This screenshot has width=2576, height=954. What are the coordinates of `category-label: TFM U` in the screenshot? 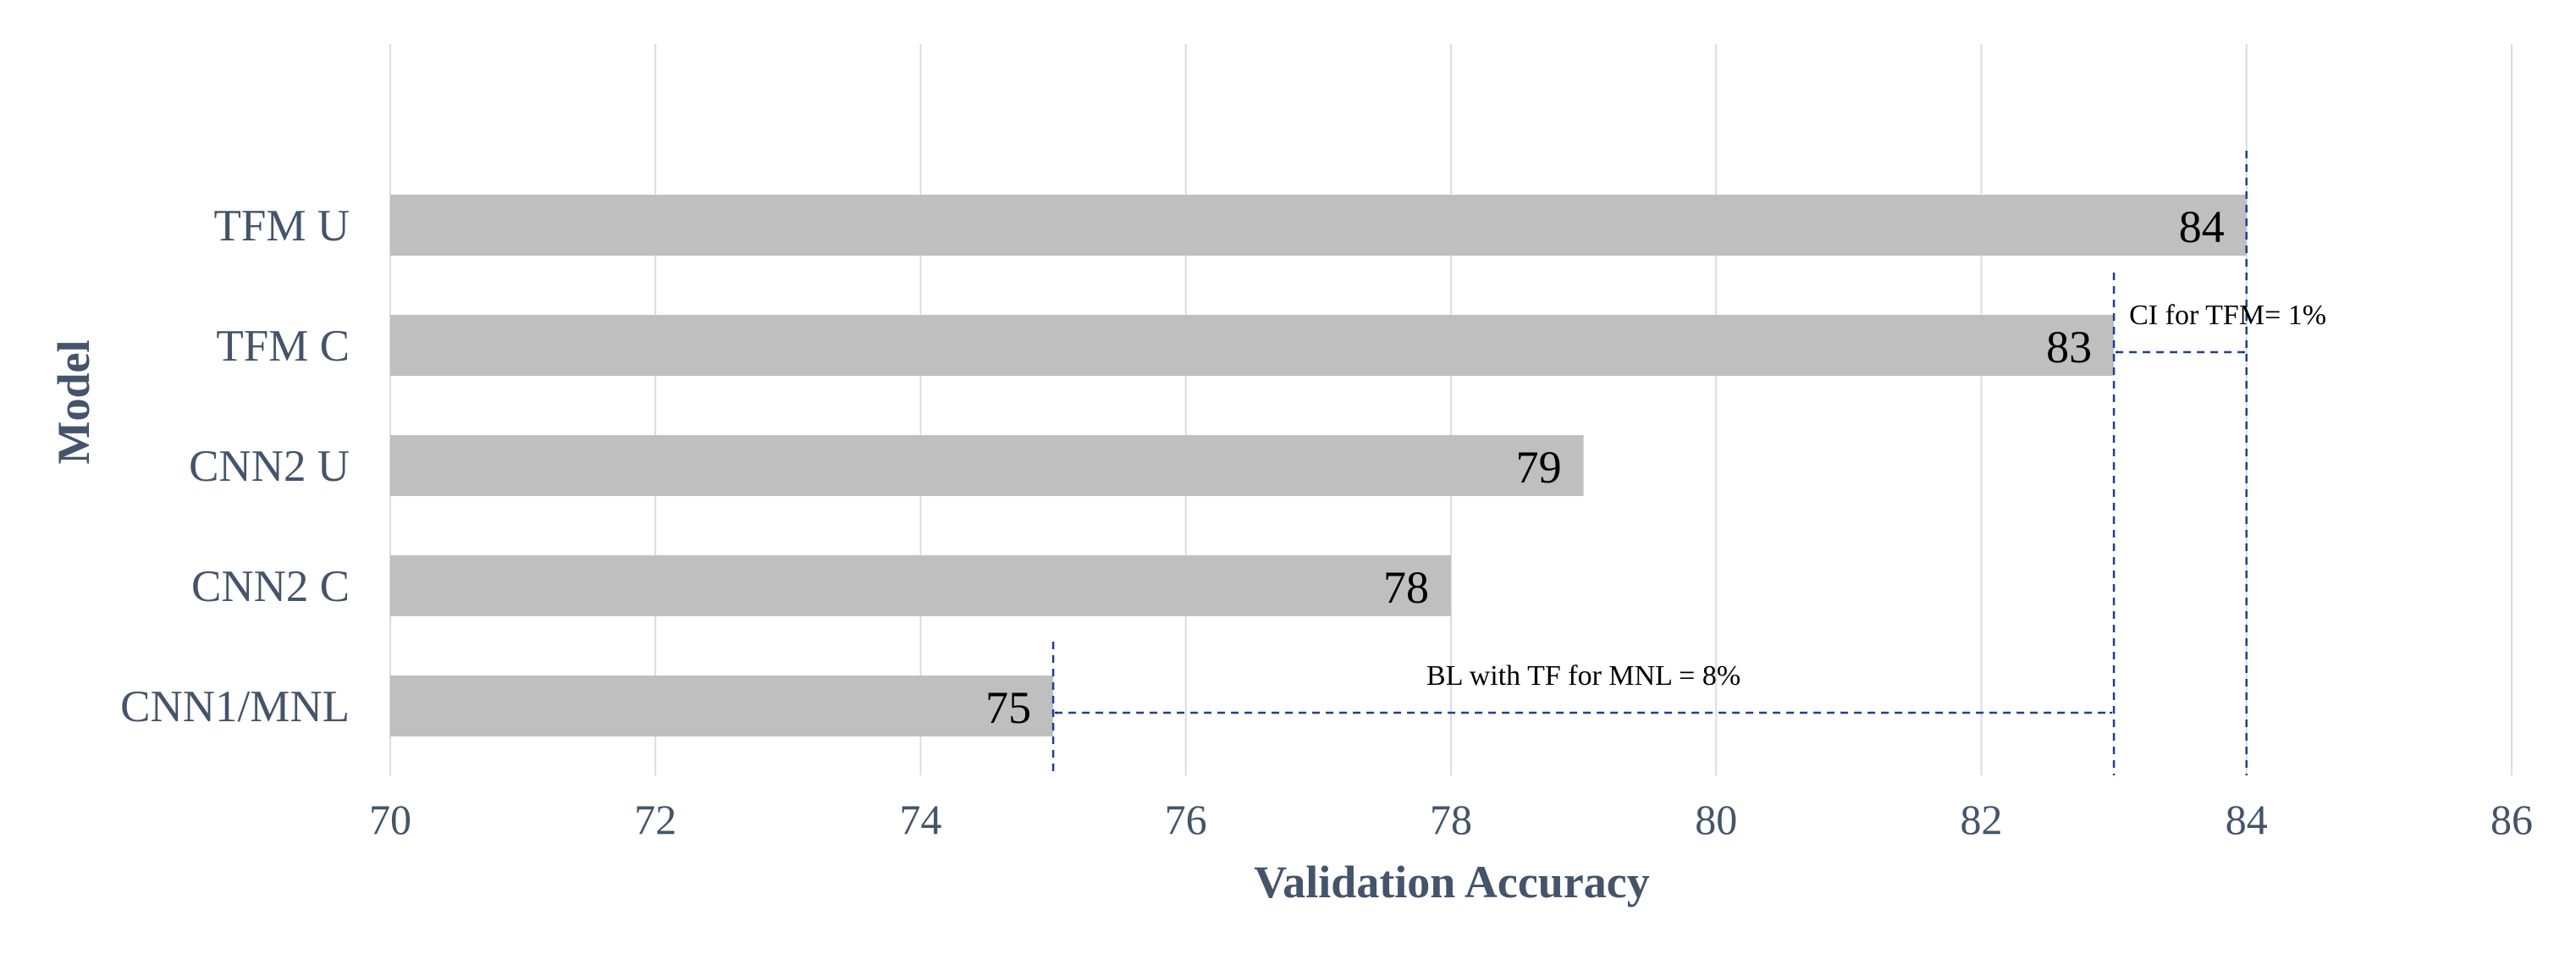 It's located at (282, 226).